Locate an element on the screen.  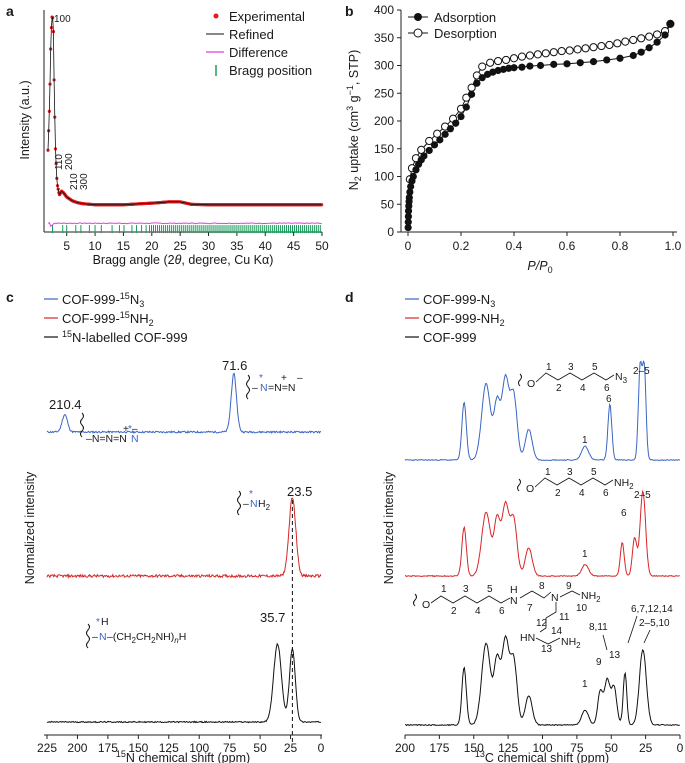
amine-h2: H2 is located at coordinates (264, 505).